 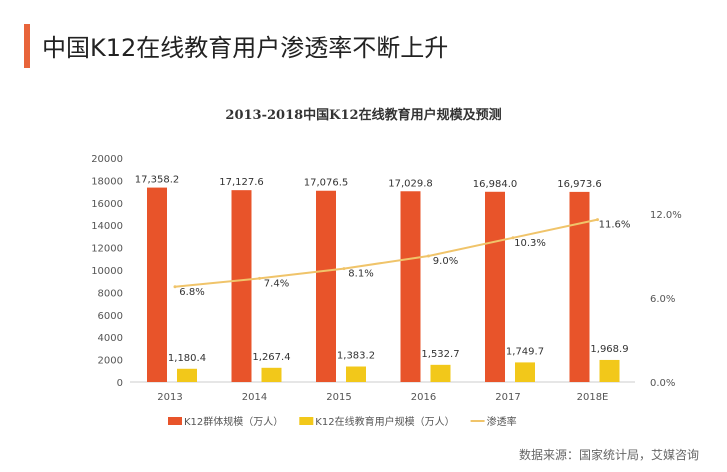 What do you see at coordinates (157, 180) in the screenshot?
I see `data-label: 17,358.2` at bounding box center [157, 180].